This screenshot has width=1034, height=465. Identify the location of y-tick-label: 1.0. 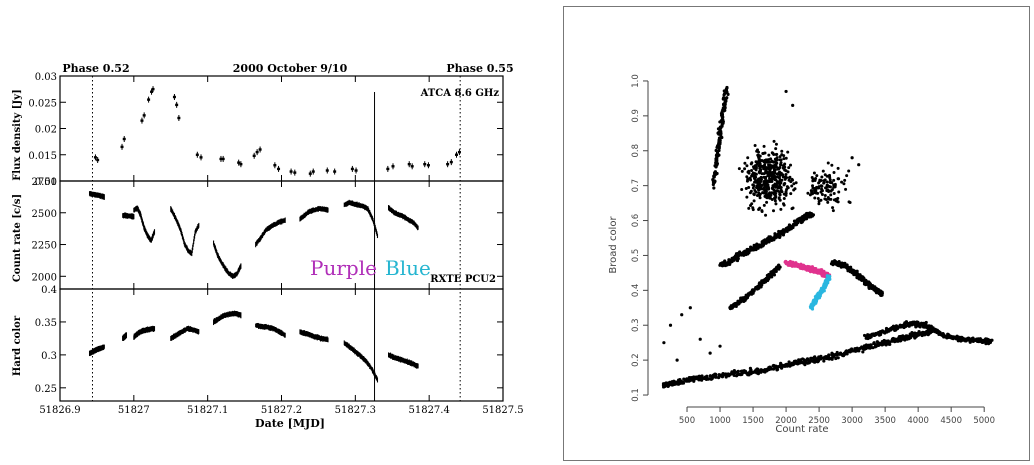
(636, 81).